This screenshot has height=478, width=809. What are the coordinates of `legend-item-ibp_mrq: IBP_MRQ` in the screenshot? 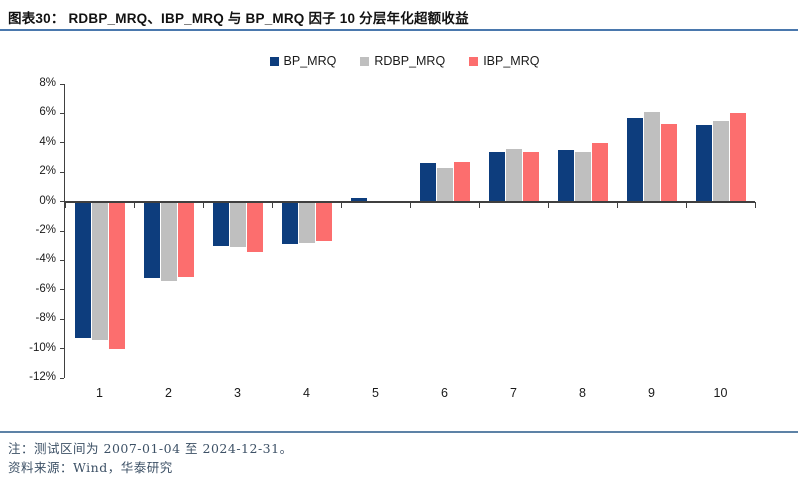 It's located at (504, 61).